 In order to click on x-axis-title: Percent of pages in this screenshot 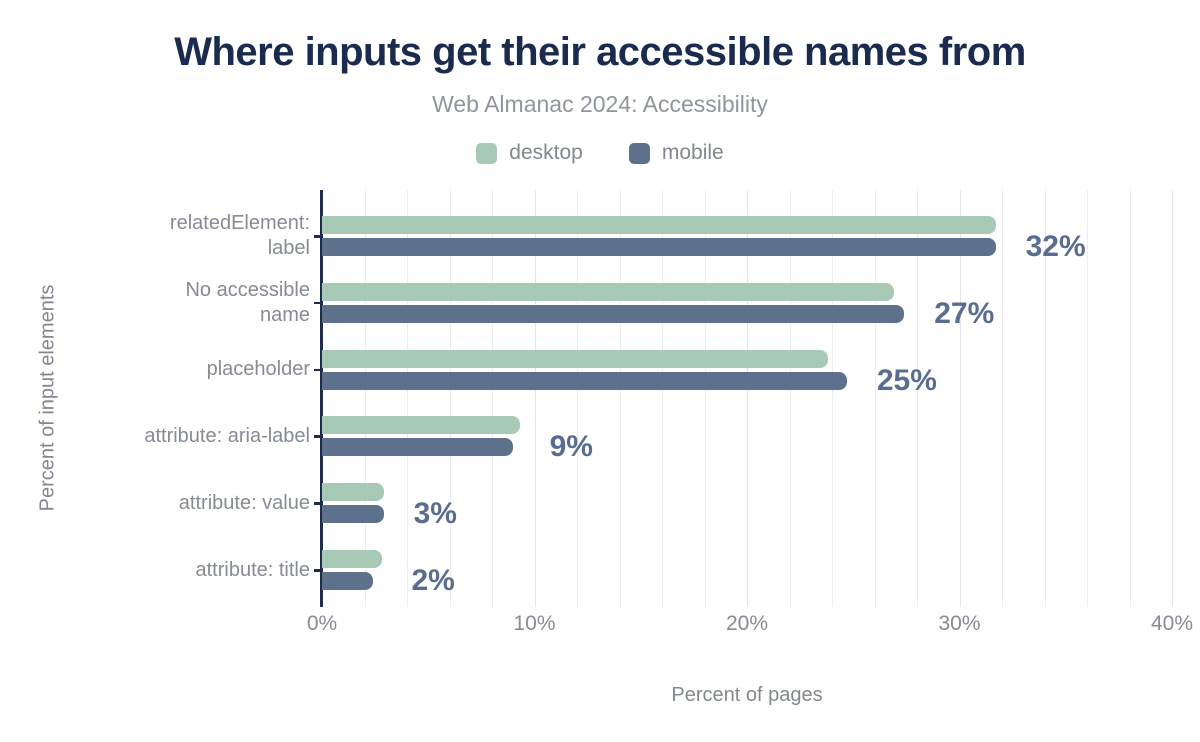, I will do `click(747, 695)`.